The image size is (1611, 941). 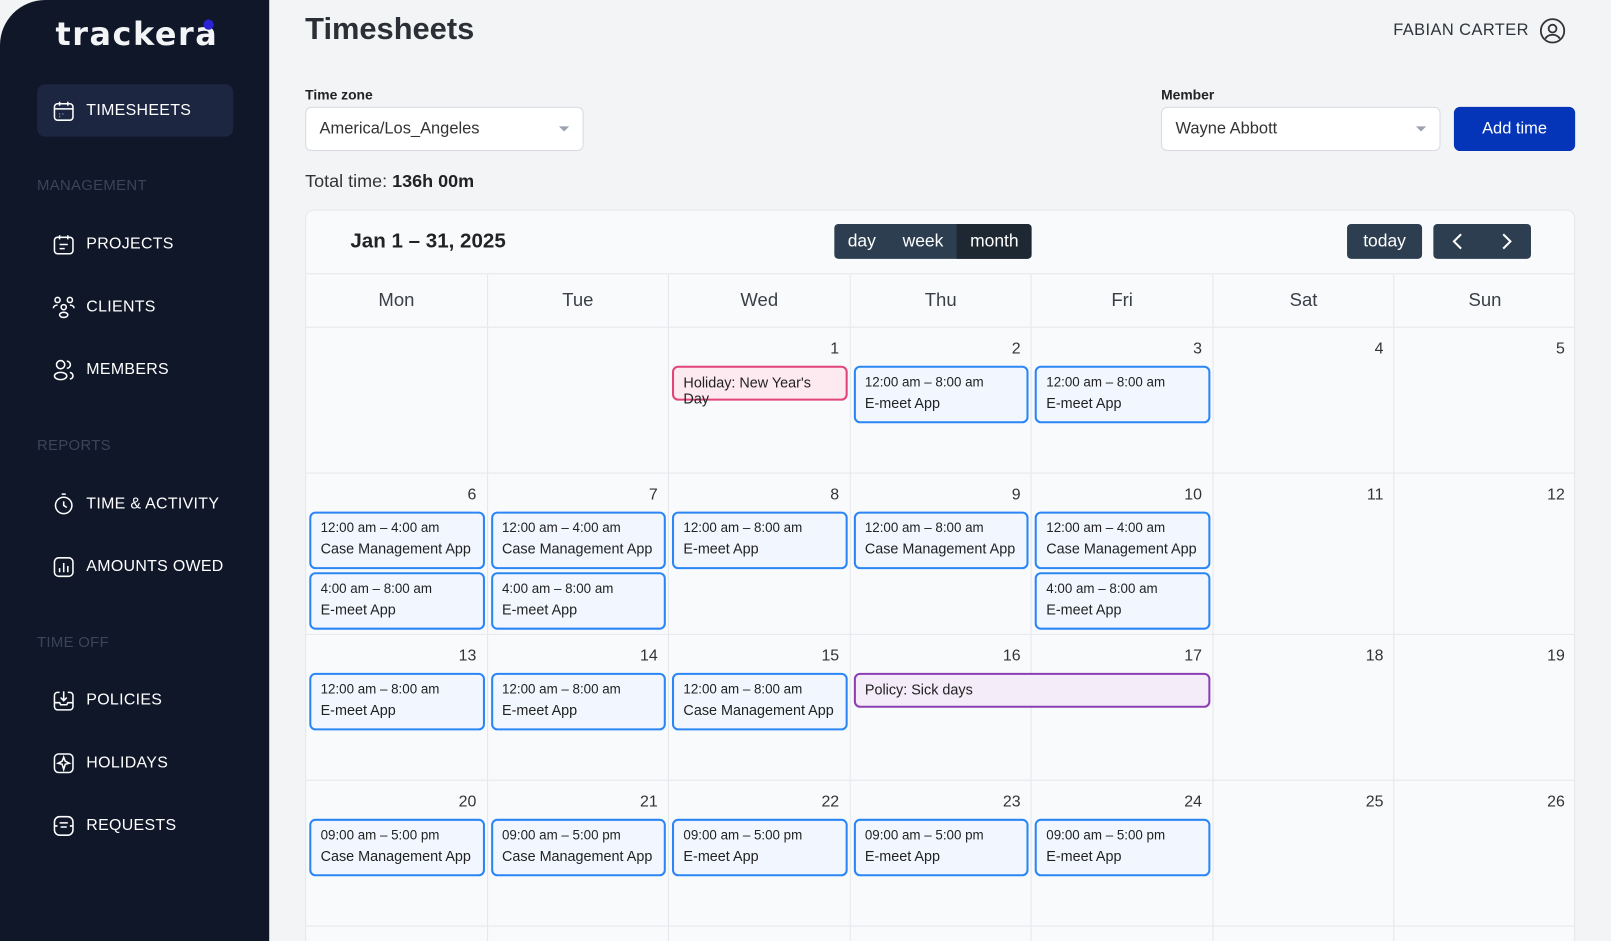 I want to click on user-menu: FABIAN CARTER, so click(x=1479, y=30).